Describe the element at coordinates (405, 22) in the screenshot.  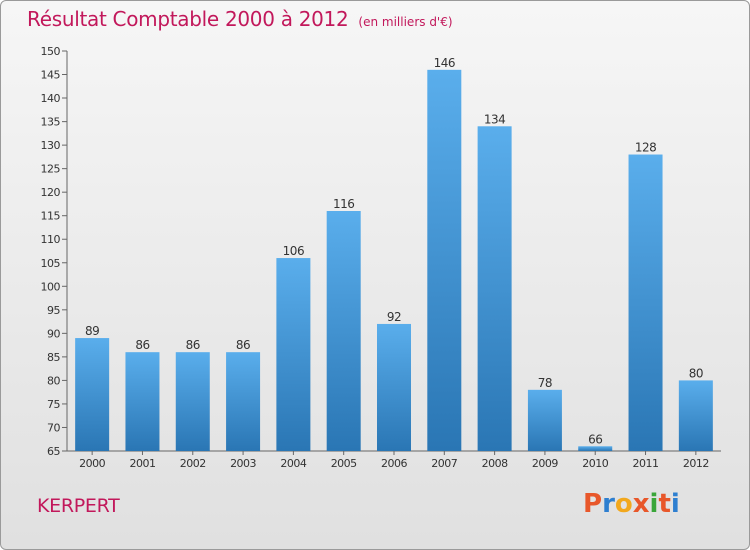
I see `chart-subtitle: (en milliers d'€)` at that location.